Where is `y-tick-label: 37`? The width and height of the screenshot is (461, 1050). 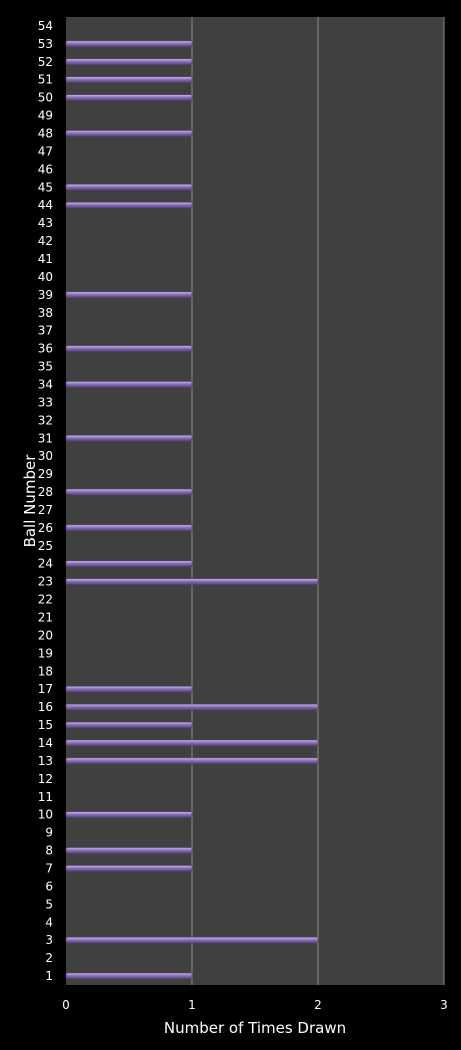 y-tick-label: 37 is located at coordinates (45, 331).